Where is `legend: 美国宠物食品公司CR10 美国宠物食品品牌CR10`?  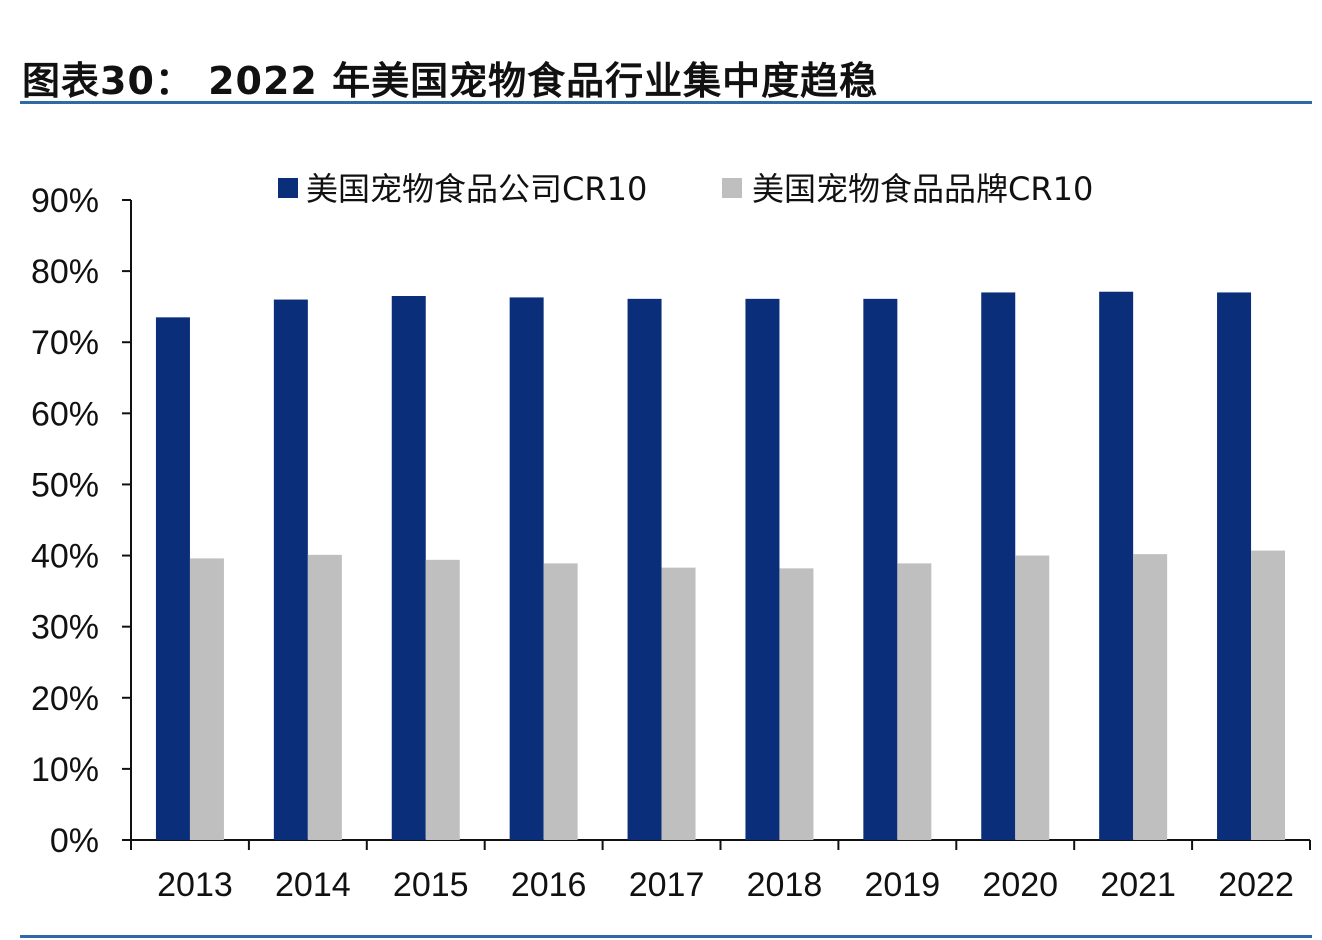
legend: 美国宠物食品公司CR10 美国宠物食品品牌CR10 is located at coordinates (685, 189).